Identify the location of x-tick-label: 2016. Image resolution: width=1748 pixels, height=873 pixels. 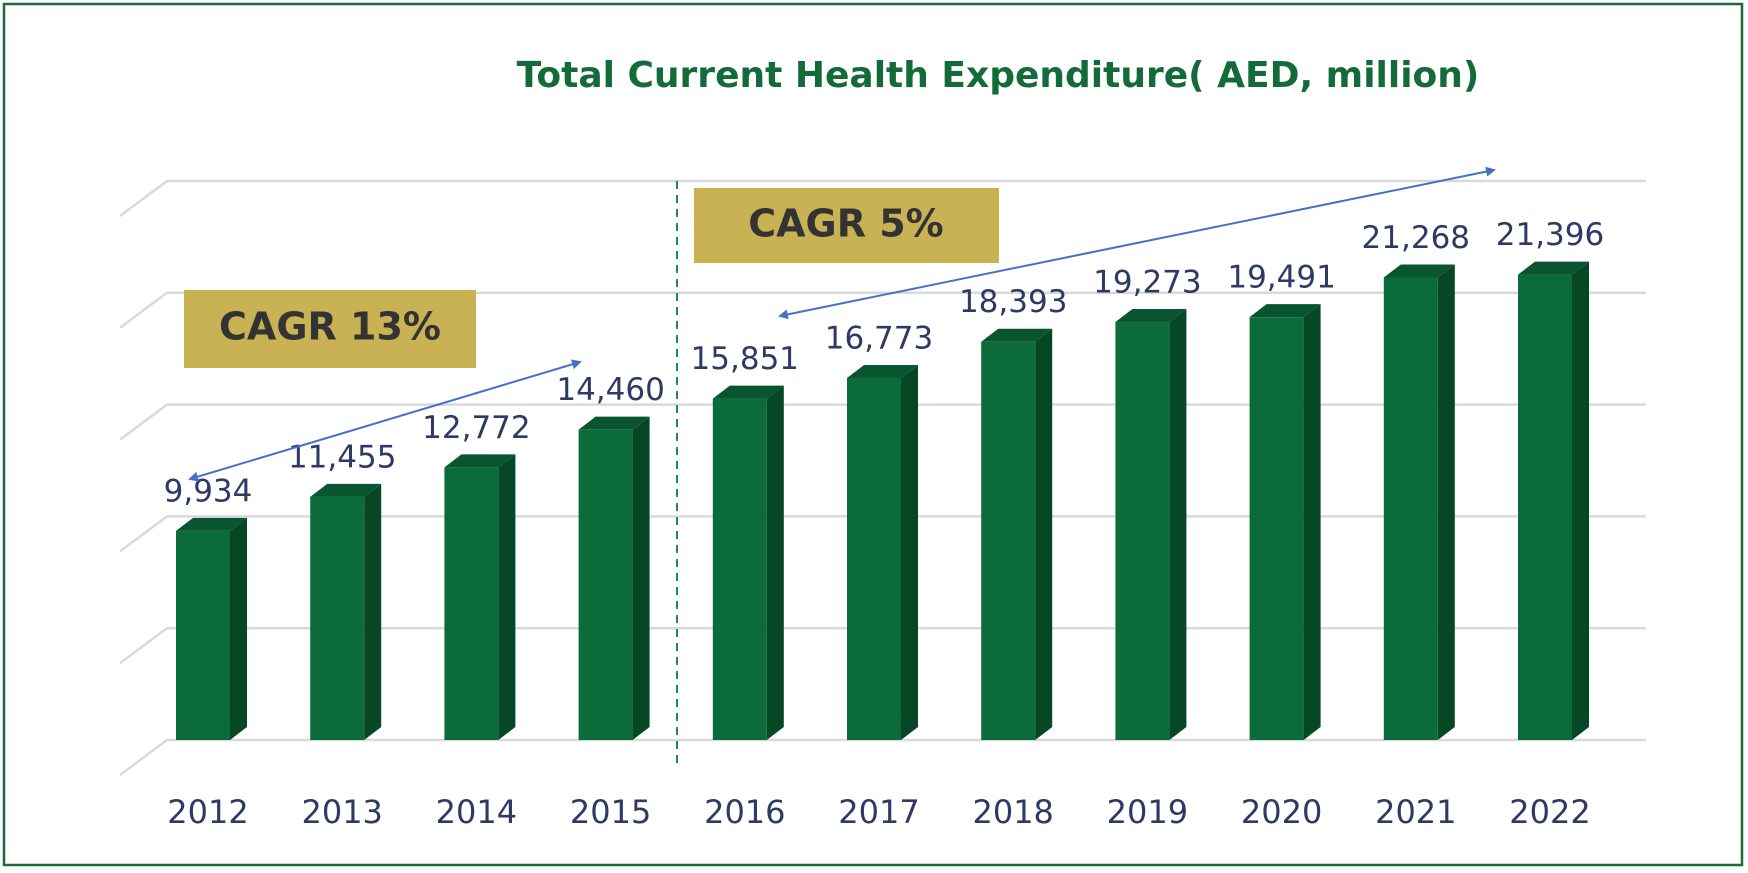
(744, 812).